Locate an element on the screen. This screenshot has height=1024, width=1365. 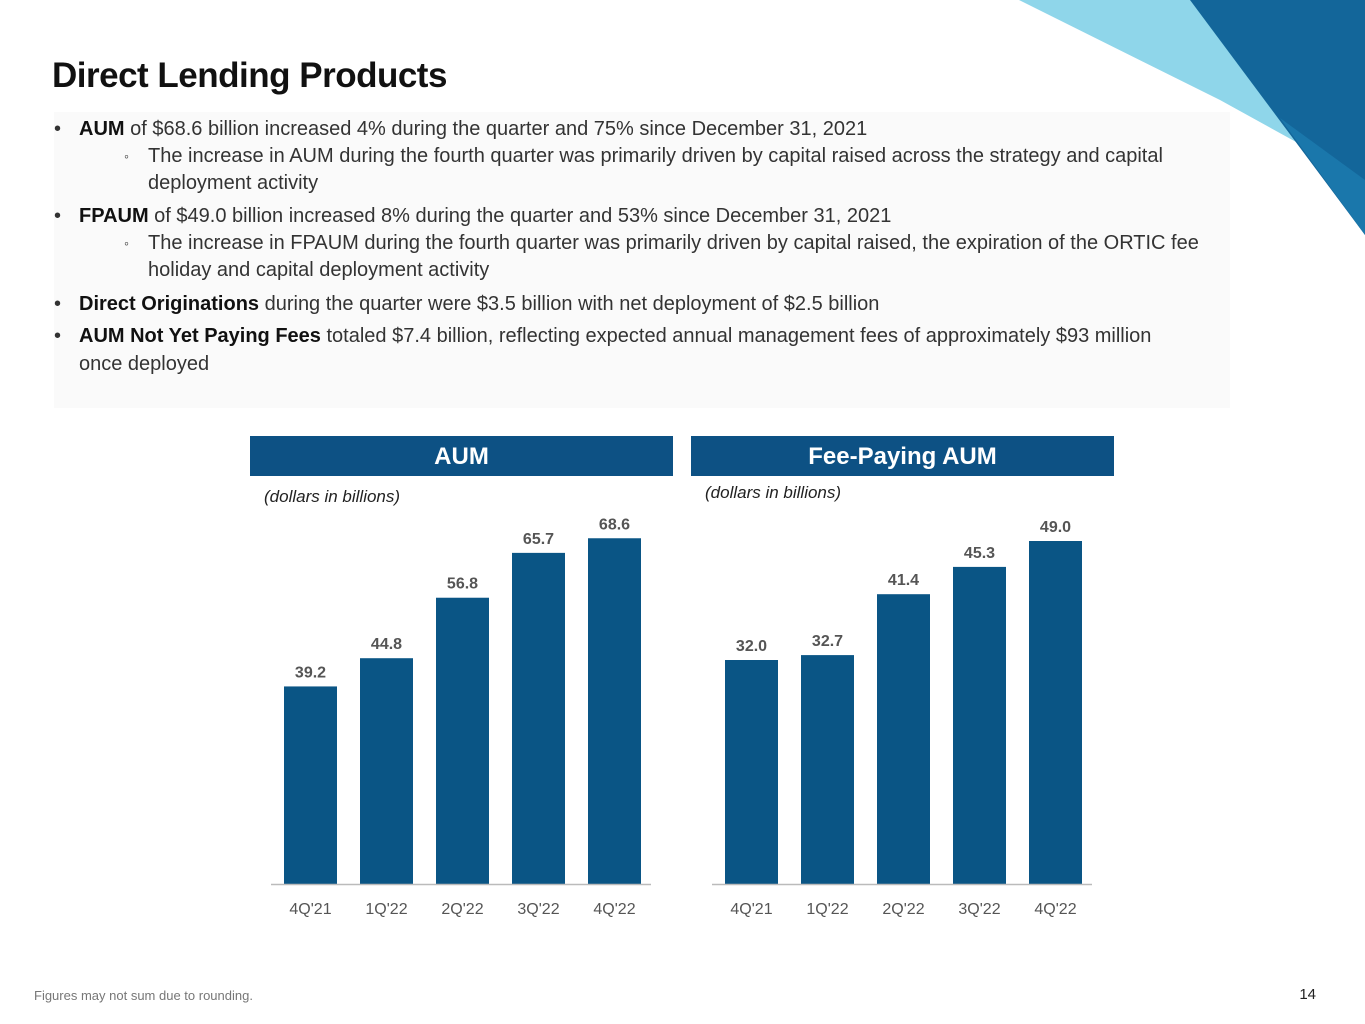
unit-note-fpaum: (dollars in billions) is located at coordinates (773, 492).